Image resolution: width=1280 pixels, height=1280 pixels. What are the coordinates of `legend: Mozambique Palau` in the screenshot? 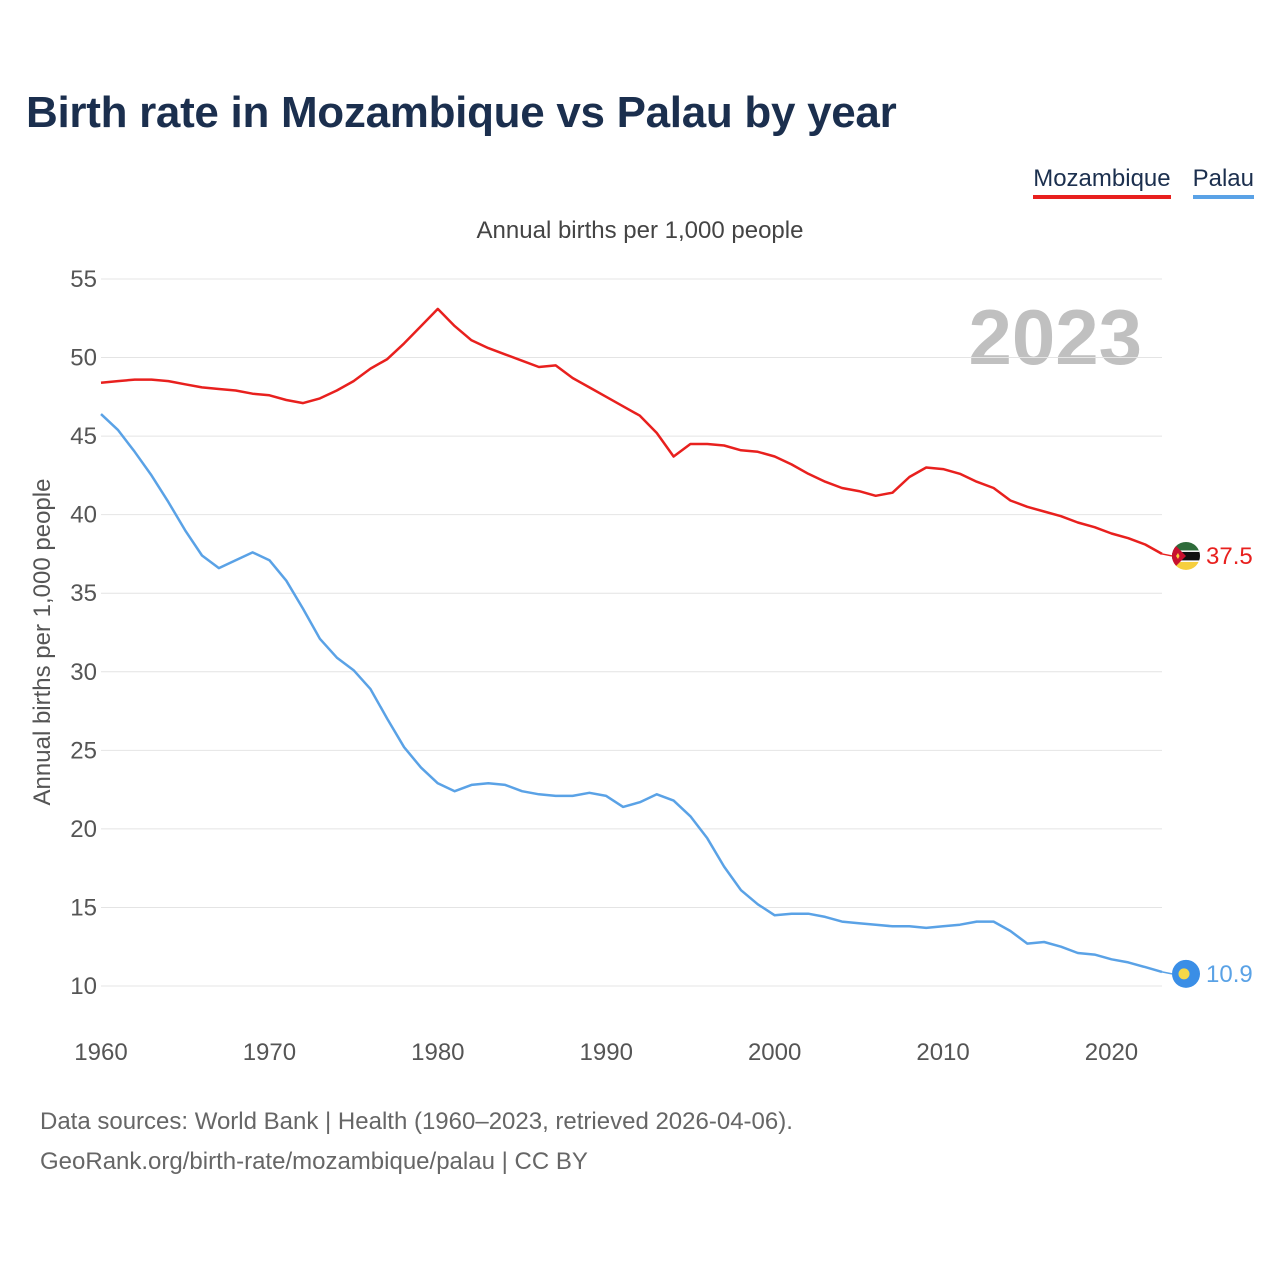 It's located at (1143, 182).